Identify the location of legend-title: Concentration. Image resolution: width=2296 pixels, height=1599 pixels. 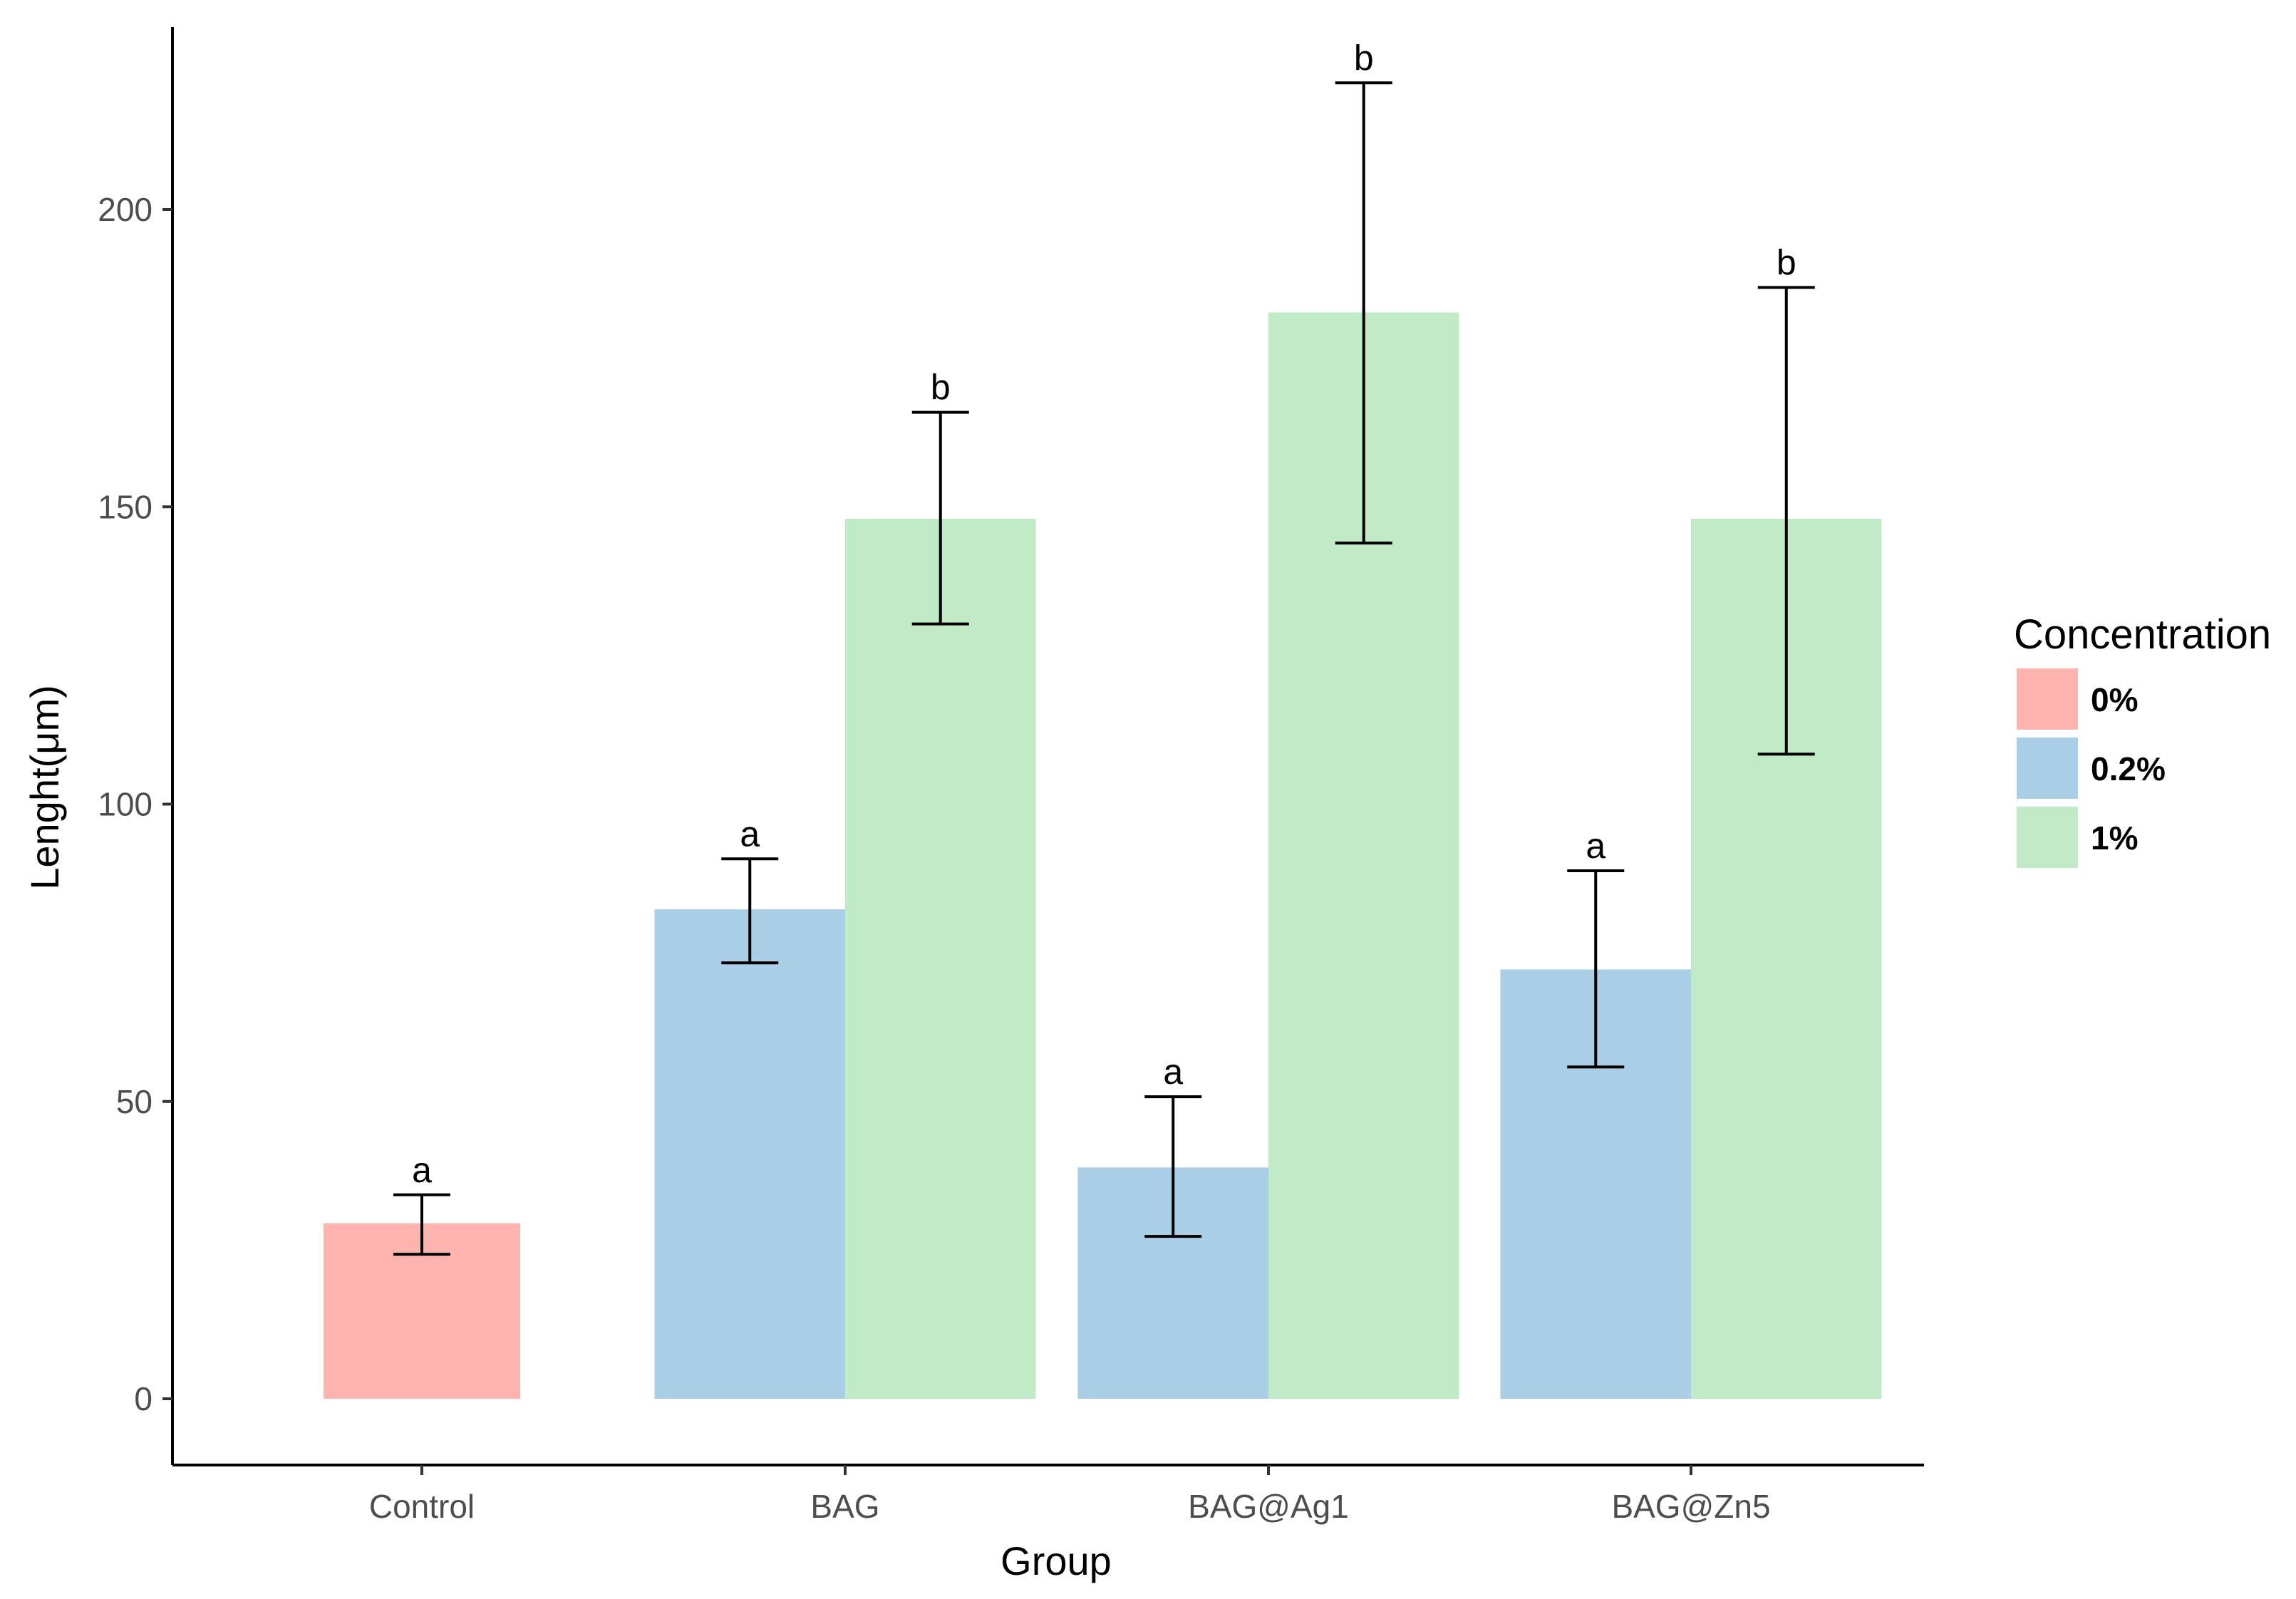
(2142, 634).